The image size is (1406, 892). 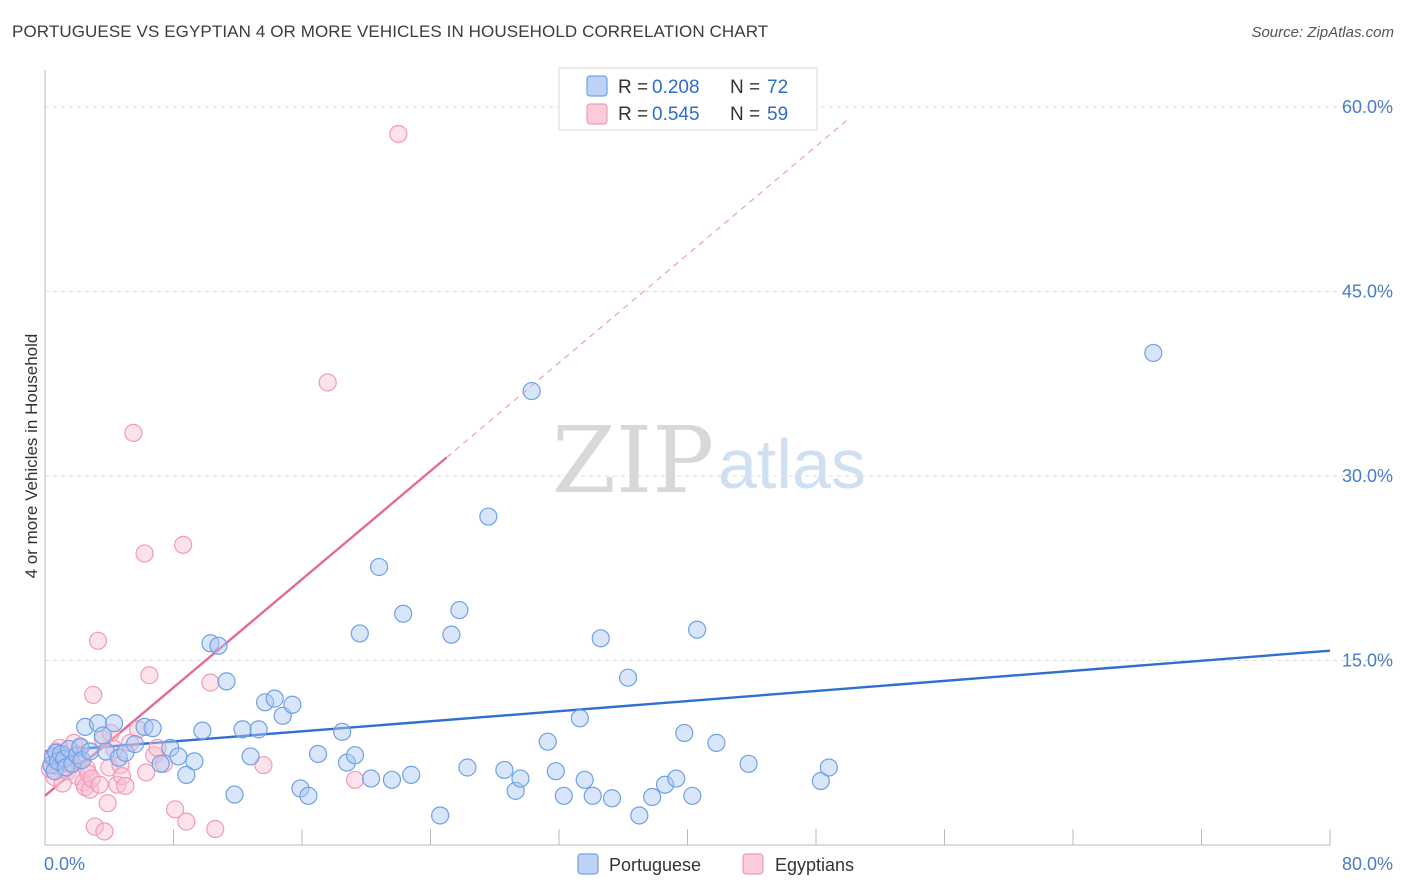 I want to click on y-tick-label-3: 60.0%, so click(x=1367, y=107).